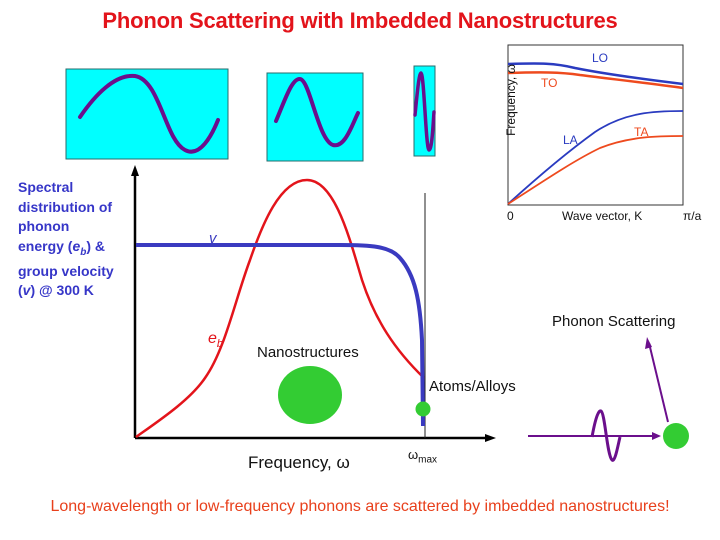 This screenshot has width=720, height=540. What do you see at coordinates (135, 170) in the screenshot?
I see `y-axis-arrow-icon` at bounding box center [135, 170].